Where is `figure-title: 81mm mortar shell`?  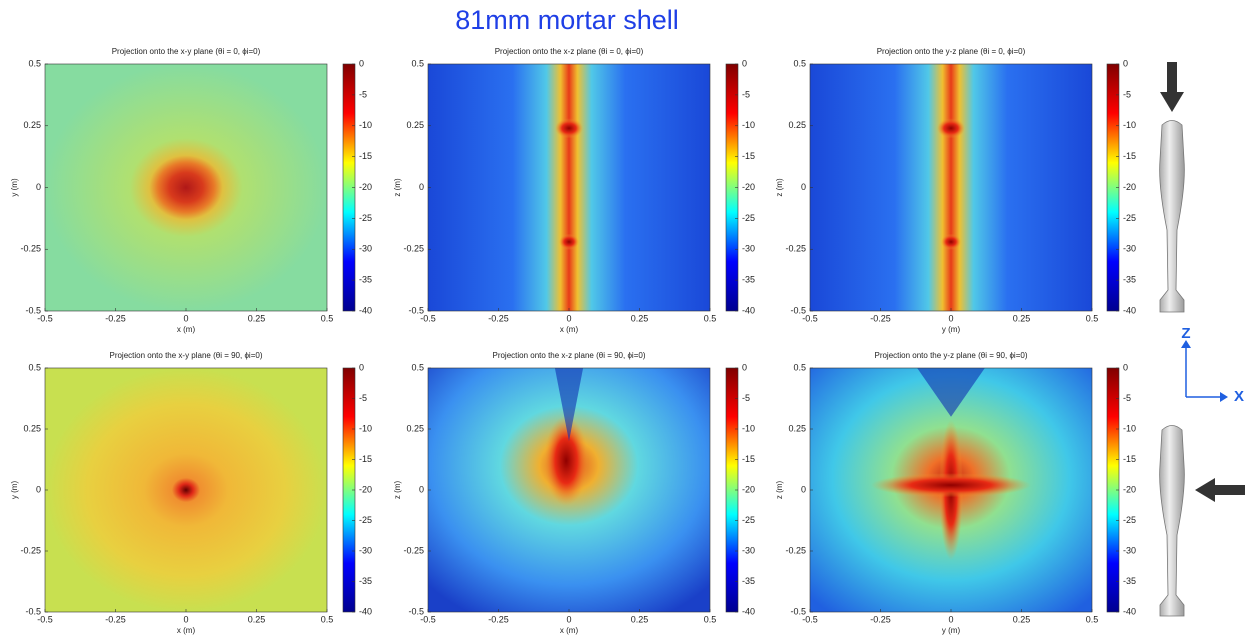 figure-title: 81mm mortar shell is located at coordinates (567, 20).